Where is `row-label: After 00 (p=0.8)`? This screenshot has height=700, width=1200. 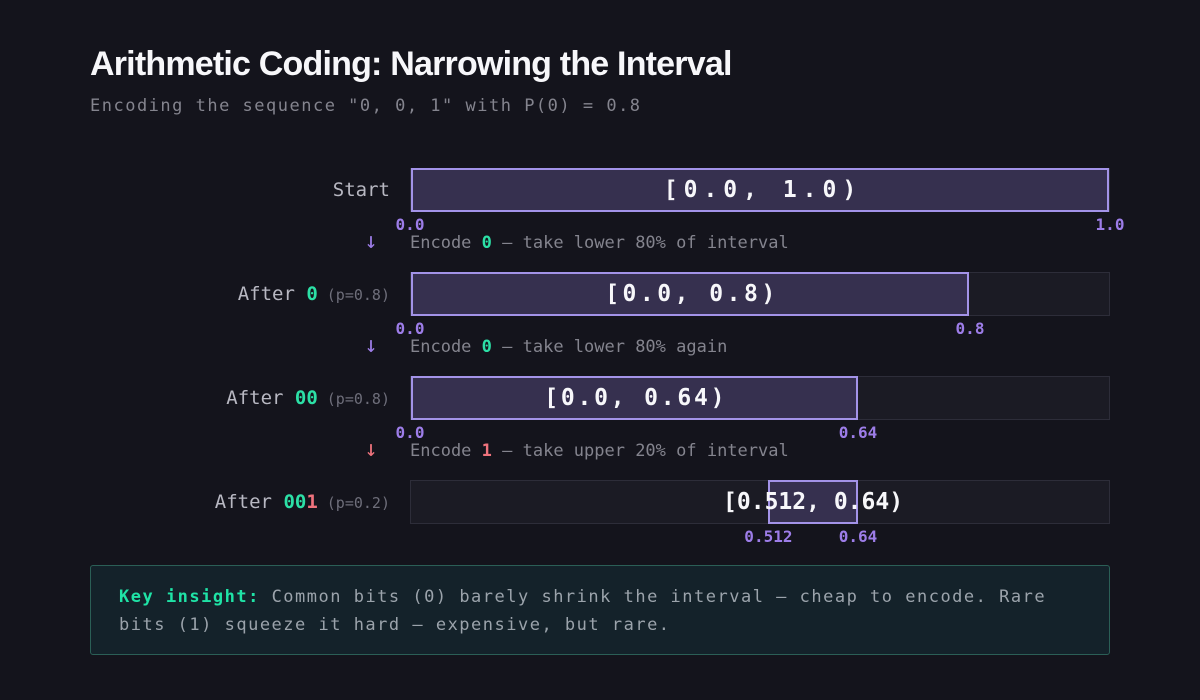
row-label: After 00 (p=0.8) is located at coordinates (195, 398).